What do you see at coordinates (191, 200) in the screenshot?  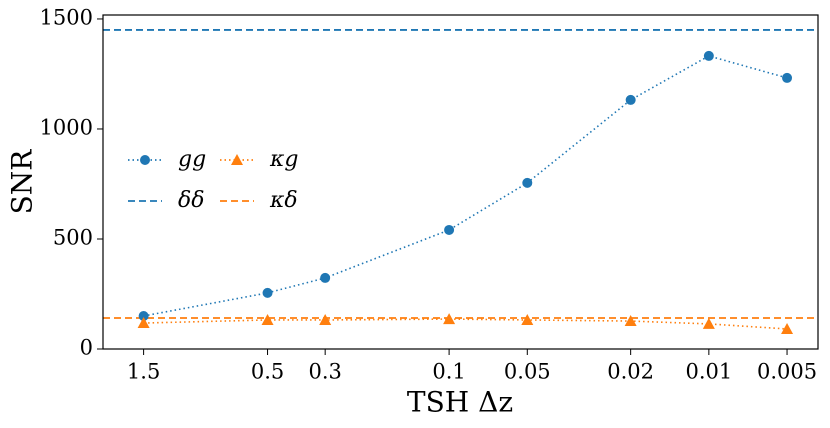 I see `legend-label: δδ` at bounding box center [191, 200].